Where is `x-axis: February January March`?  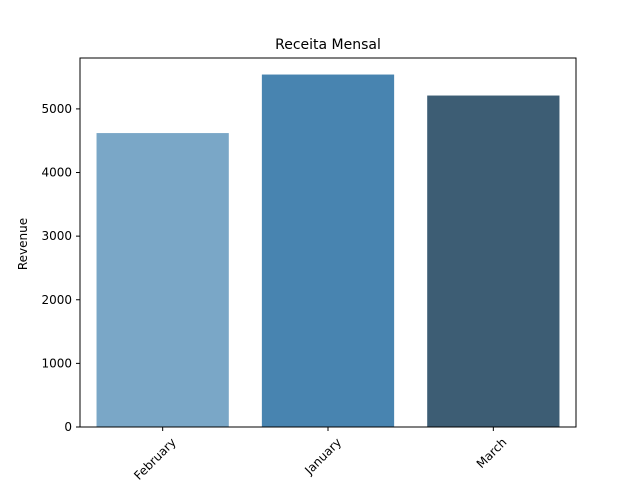
x-axis: February January March is located at coordinates (320, 453).